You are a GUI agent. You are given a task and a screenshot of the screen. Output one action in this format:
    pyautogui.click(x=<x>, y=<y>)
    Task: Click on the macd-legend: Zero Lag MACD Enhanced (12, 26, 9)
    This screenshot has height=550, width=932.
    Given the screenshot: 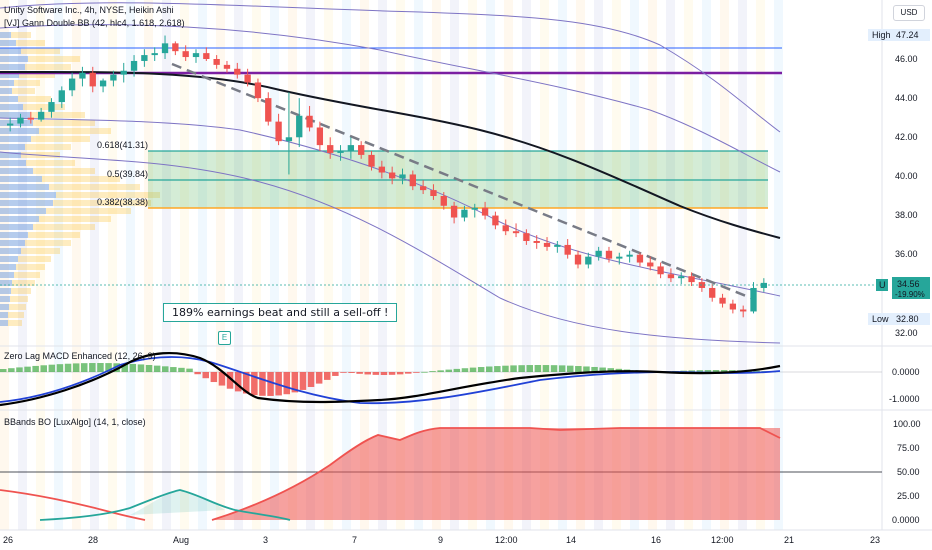 What is the action you would take?
    pyautogui.click(x=80, y=356)
    